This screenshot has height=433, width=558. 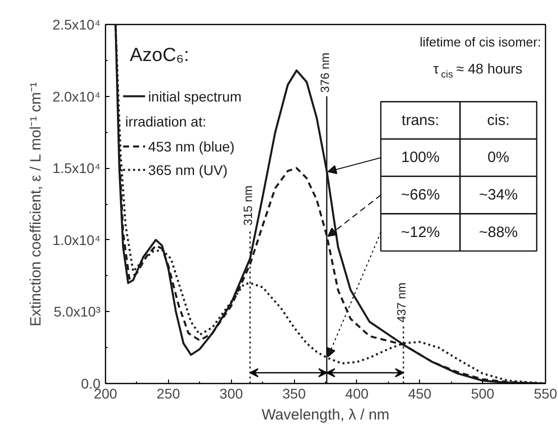 What do you see at coordinates (498, 232) in the screenshot?
I see `annotation: ~88%` at bounding box center [498, 232].